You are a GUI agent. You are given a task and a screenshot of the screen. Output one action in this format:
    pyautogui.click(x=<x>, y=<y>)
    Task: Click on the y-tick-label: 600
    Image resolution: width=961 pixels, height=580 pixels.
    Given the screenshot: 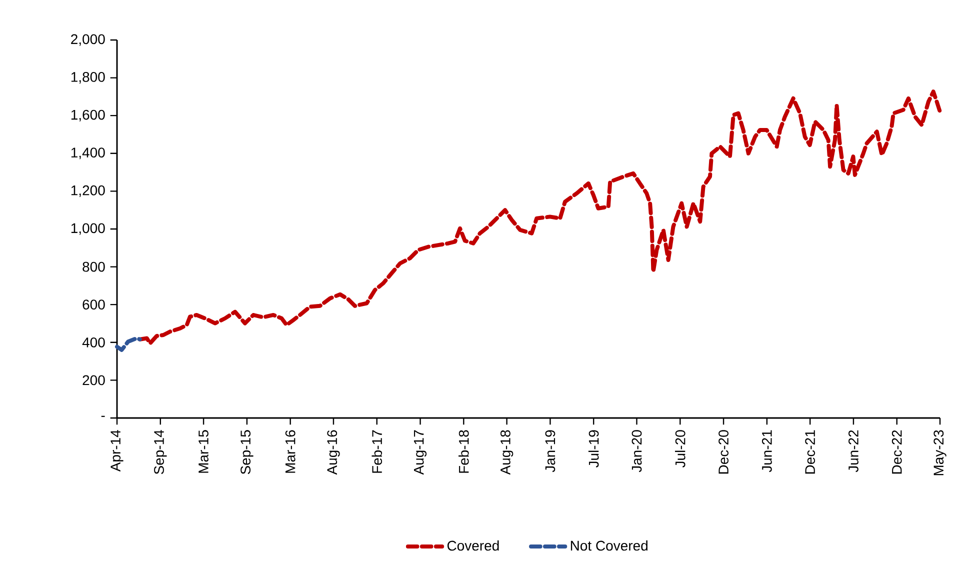 What is the action you would take?
    pyautogui.click(x=93, y=305)
    